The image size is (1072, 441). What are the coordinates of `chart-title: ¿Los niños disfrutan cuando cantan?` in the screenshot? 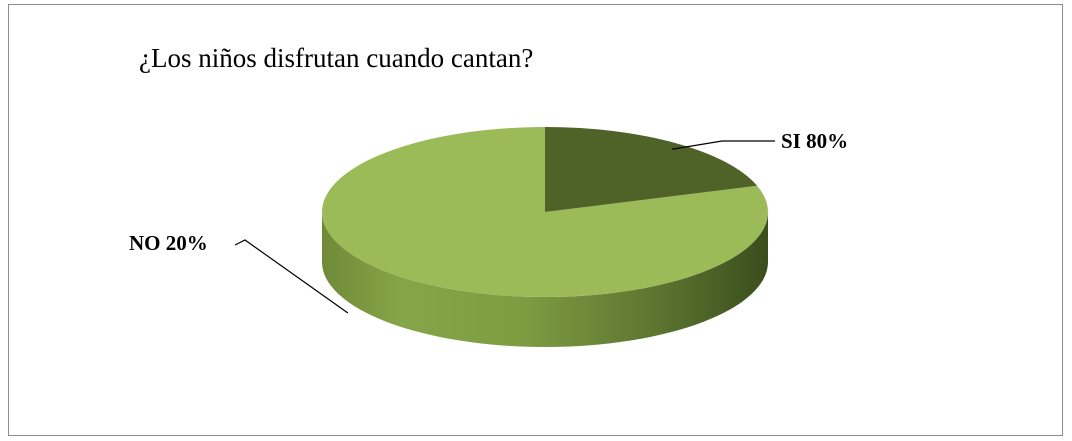 It's located at (336, 58).